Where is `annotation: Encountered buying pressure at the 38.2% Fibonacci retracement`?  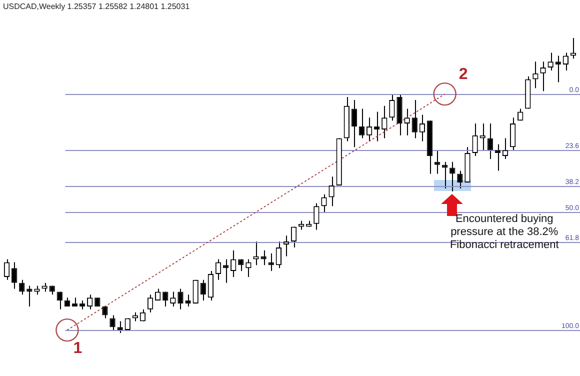 annotation: Encountered buying pressure at the 38.2% Fibonacci retracement is located at coordinates (504, 232).